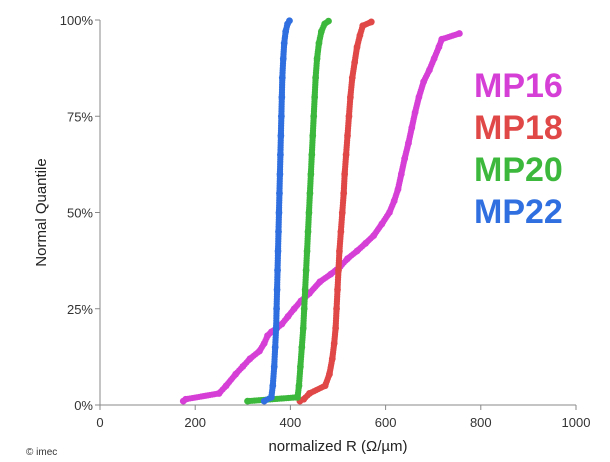  Describe the element at coordinates (291, 422) in the screenshot. I see `x-tick-label: 400` at that location.